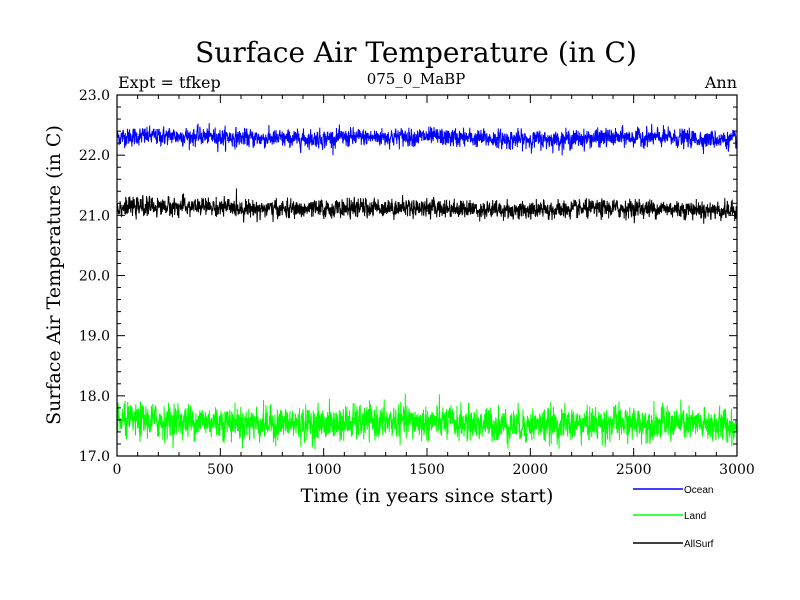  What do you see at coordinates (427, 206) in the screenshot?
I see `series-line-allsurf` at bounding box center [427, 206].